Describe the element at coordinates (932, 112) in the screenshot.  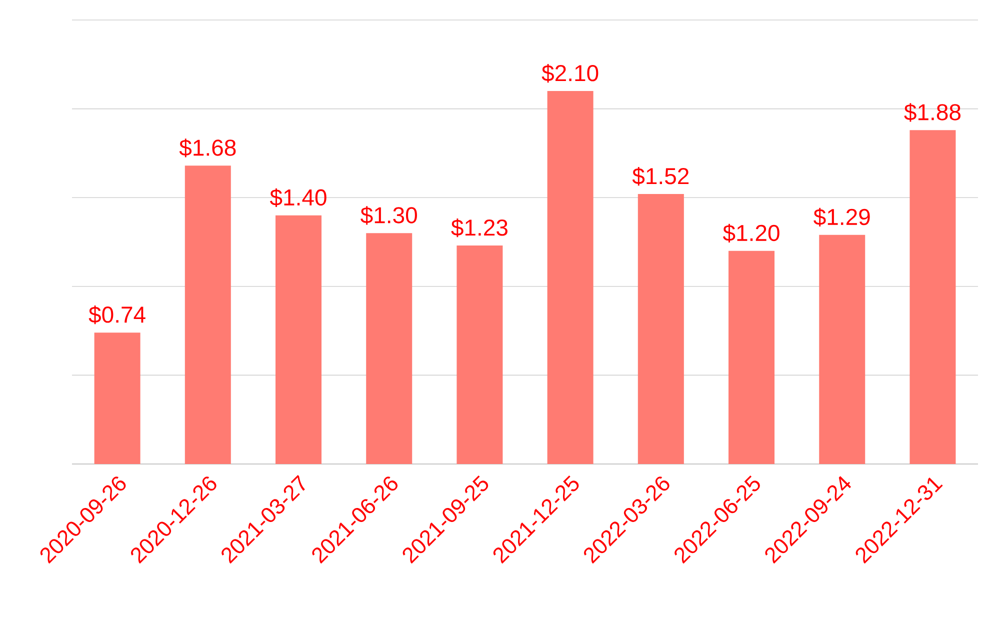
I see `data-label: $1.88` at that location.